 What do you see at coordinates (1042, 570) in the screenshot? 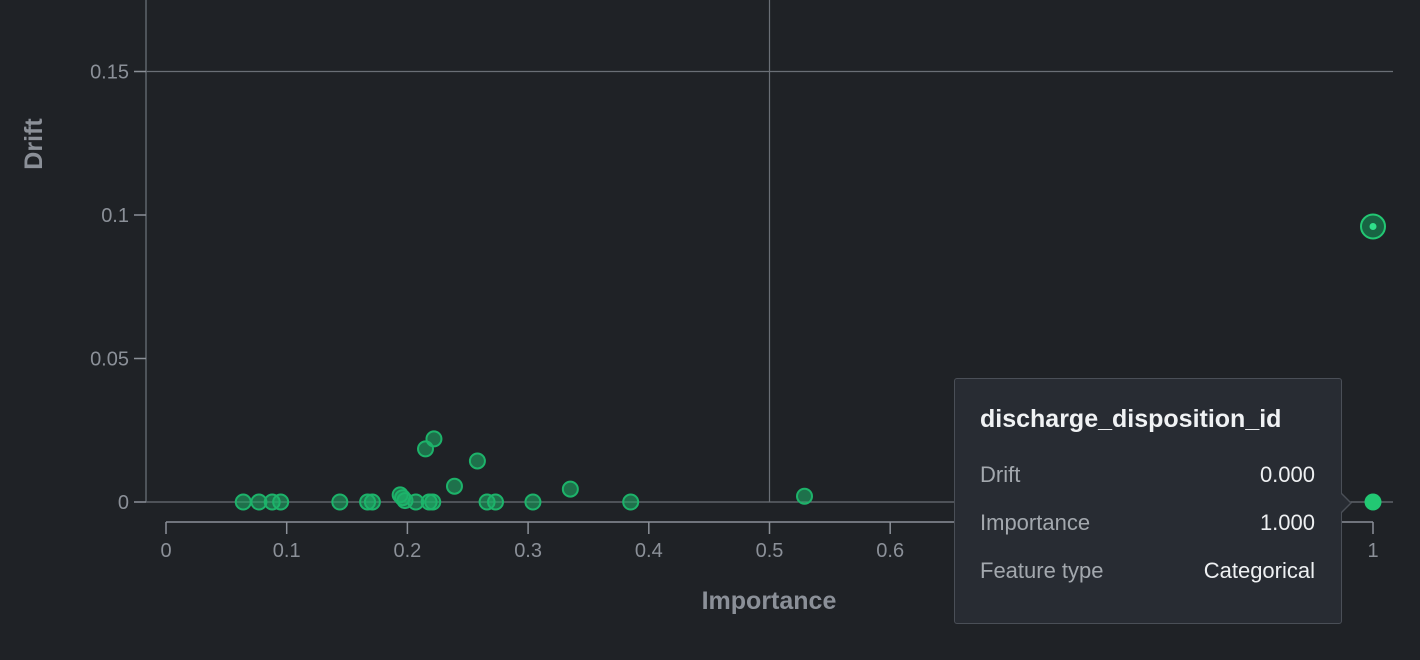
I see `tooltip-label: Feature type` at bounding box center [1042, 570].